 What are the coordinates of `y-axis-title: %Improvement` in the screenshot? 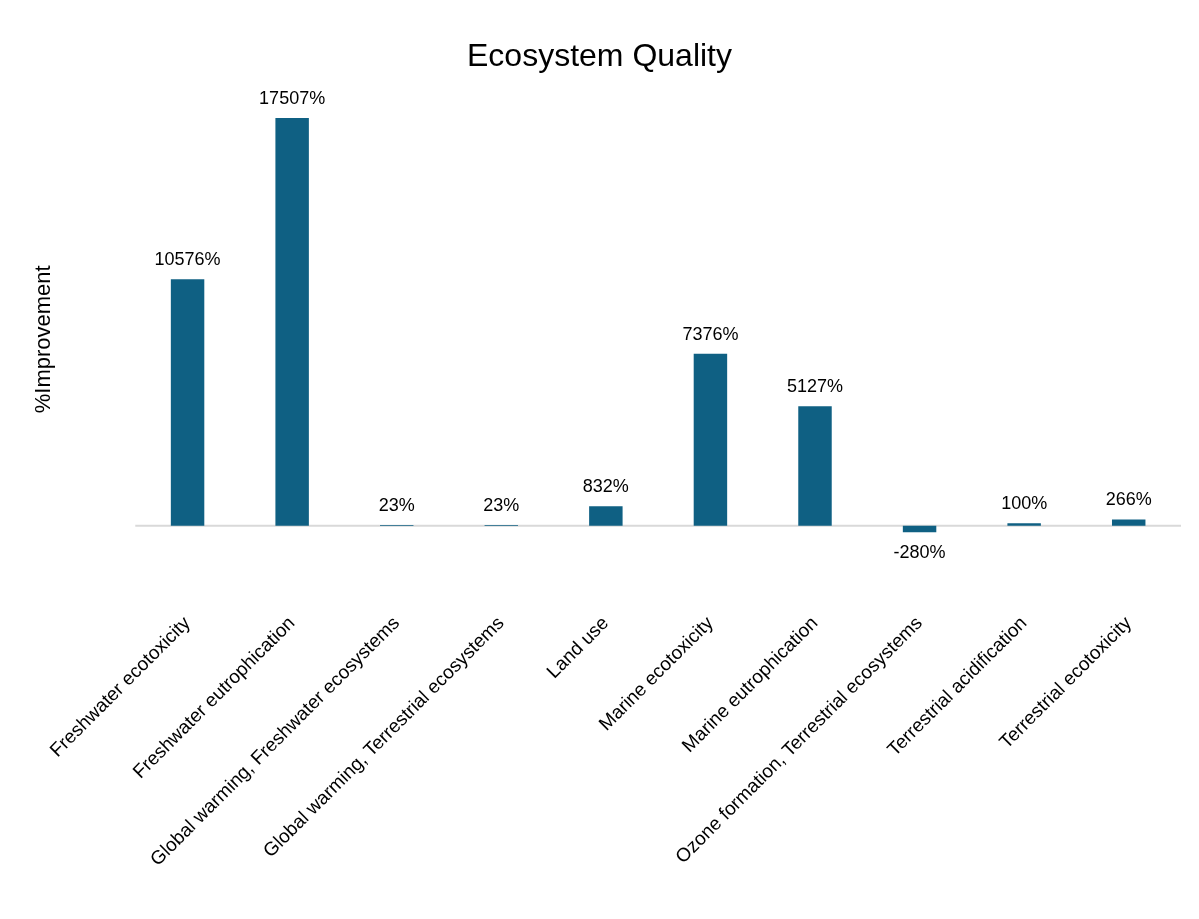 It's located at (43, 339).